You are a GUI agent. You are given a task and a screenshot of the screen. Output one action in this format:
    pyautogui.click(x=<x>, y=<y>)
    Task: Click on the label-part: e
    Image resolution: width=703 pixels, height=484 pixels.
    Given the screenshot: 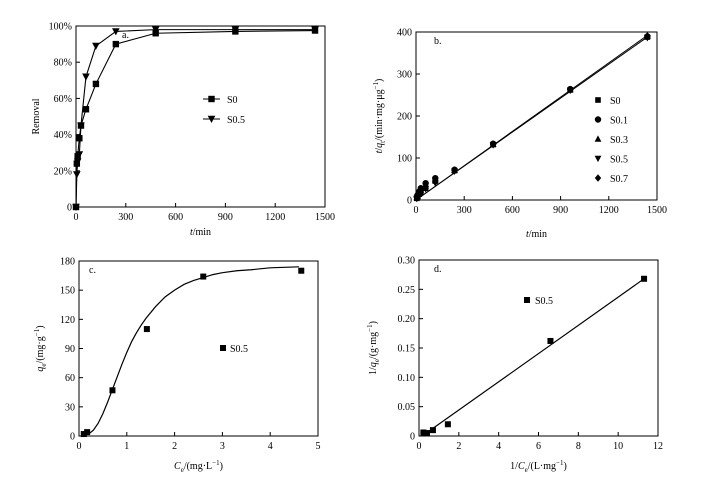 What is the action you would take?
    pyautogui.click(x=526, y=470)
    